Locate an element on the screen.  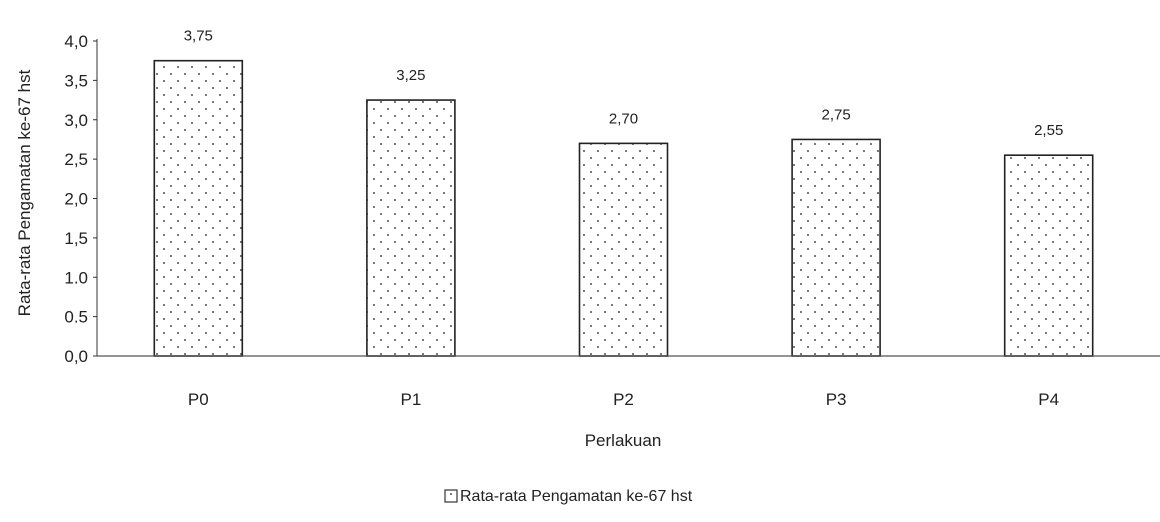
y-tick-label: 3,0 is located at coordinates (76, 120).